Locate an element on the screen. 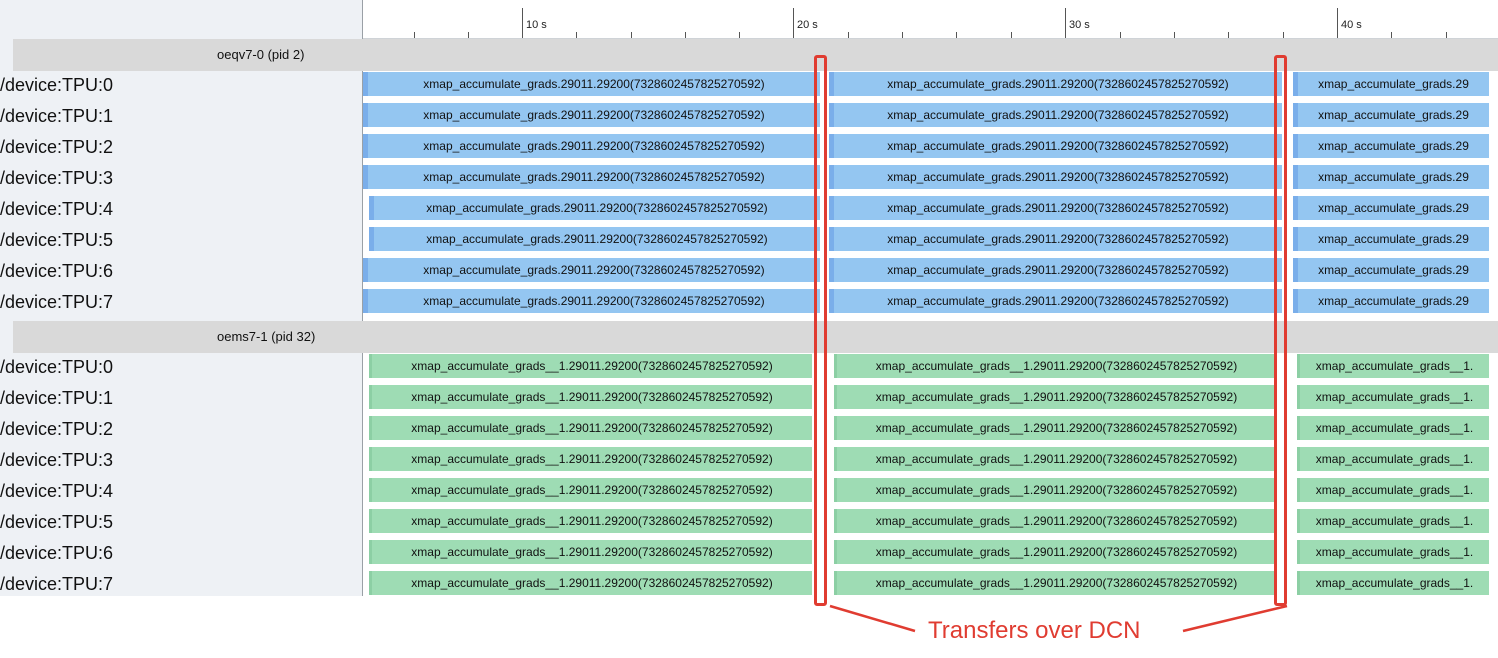  ruler-tick-label: 10 s is located at coordinates (536, 25).